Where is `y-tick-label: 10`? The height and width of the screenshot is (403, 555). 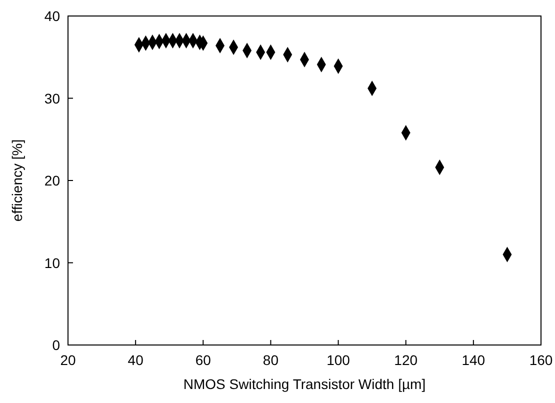 y-tick-label: 10 is located at coordinates (52, 262).